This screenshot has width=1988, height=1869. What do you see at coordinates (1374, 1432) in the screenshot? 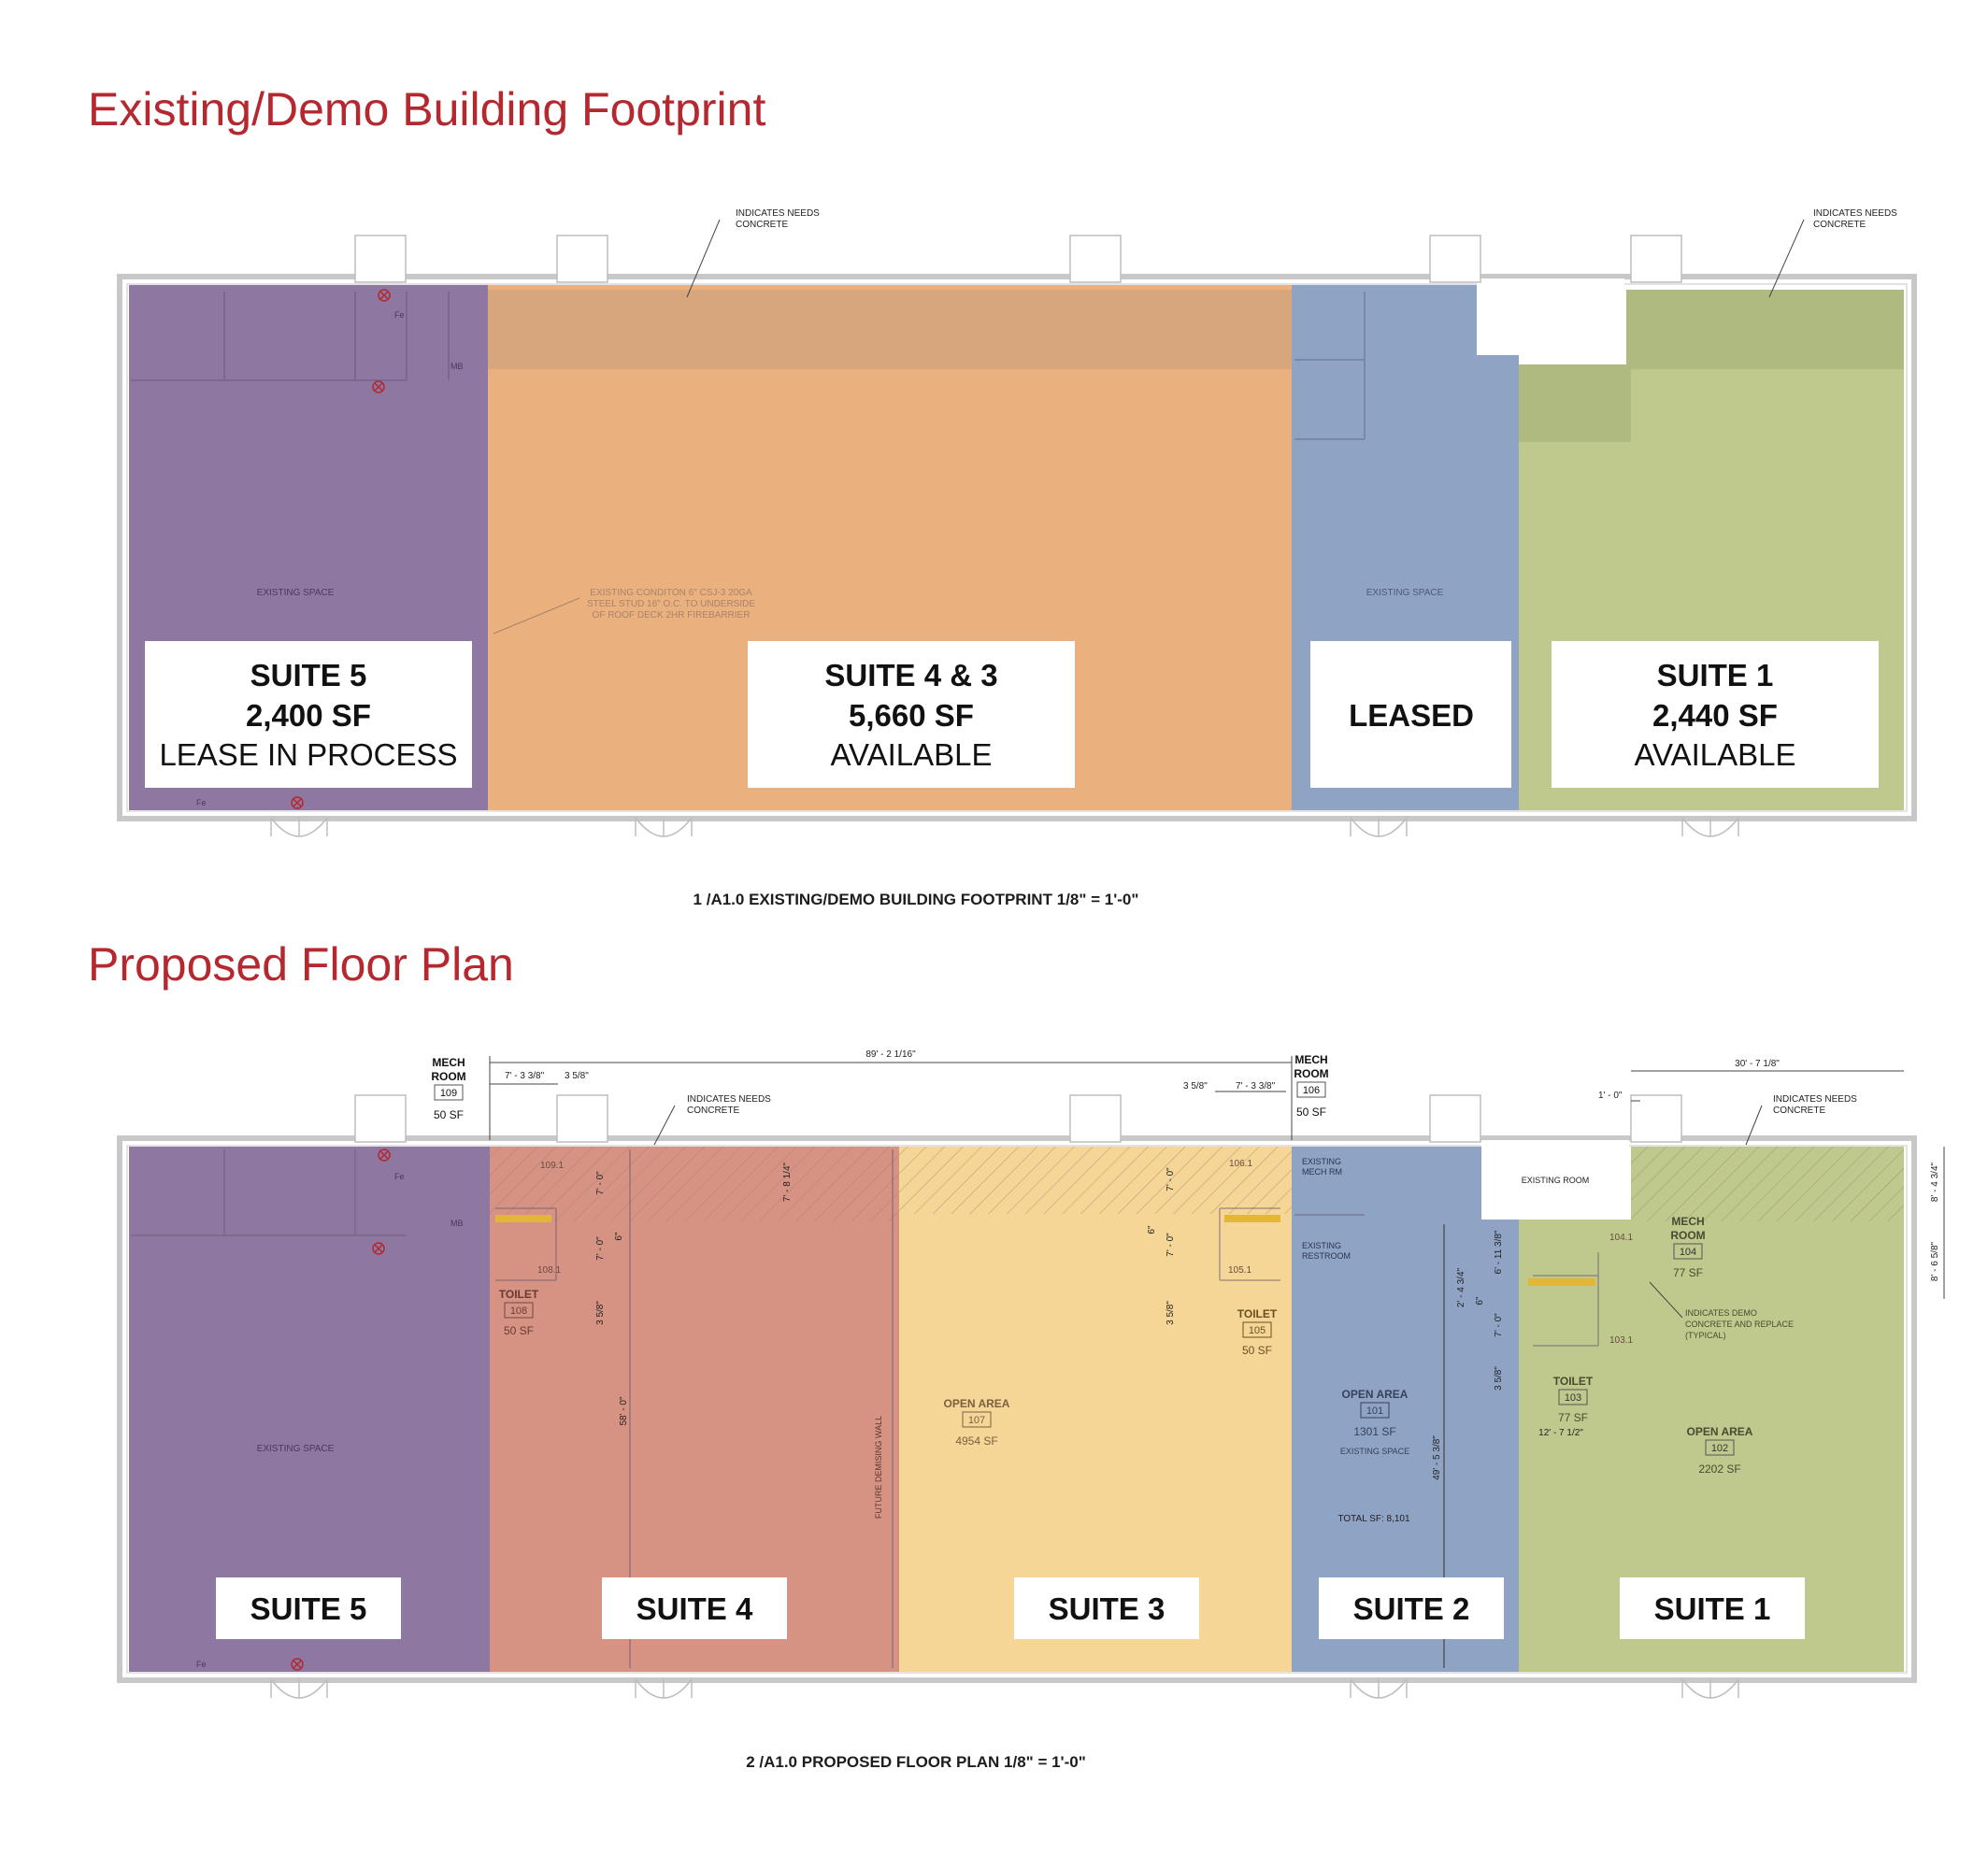
I see `open-101-area: 1301 SF` at bounding box center [1374, 1432].